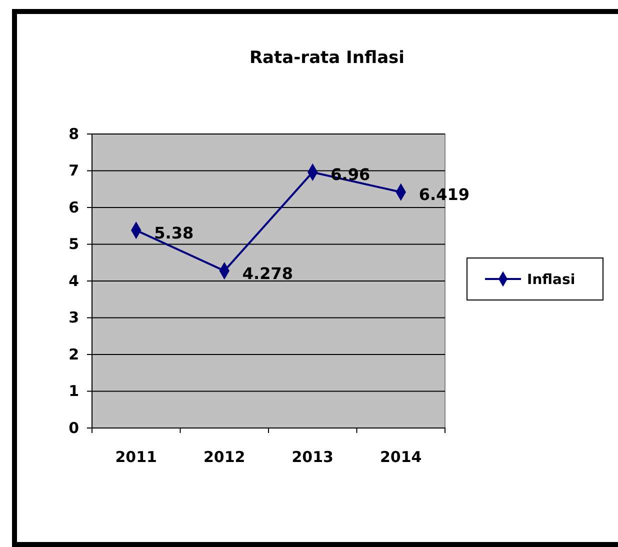 The height and width of the screenshot is (547, 618). What do you see at coordinates (174, 232) in the screenshot?
I see `data-label: 5.38` at bounding box center [174, 232].